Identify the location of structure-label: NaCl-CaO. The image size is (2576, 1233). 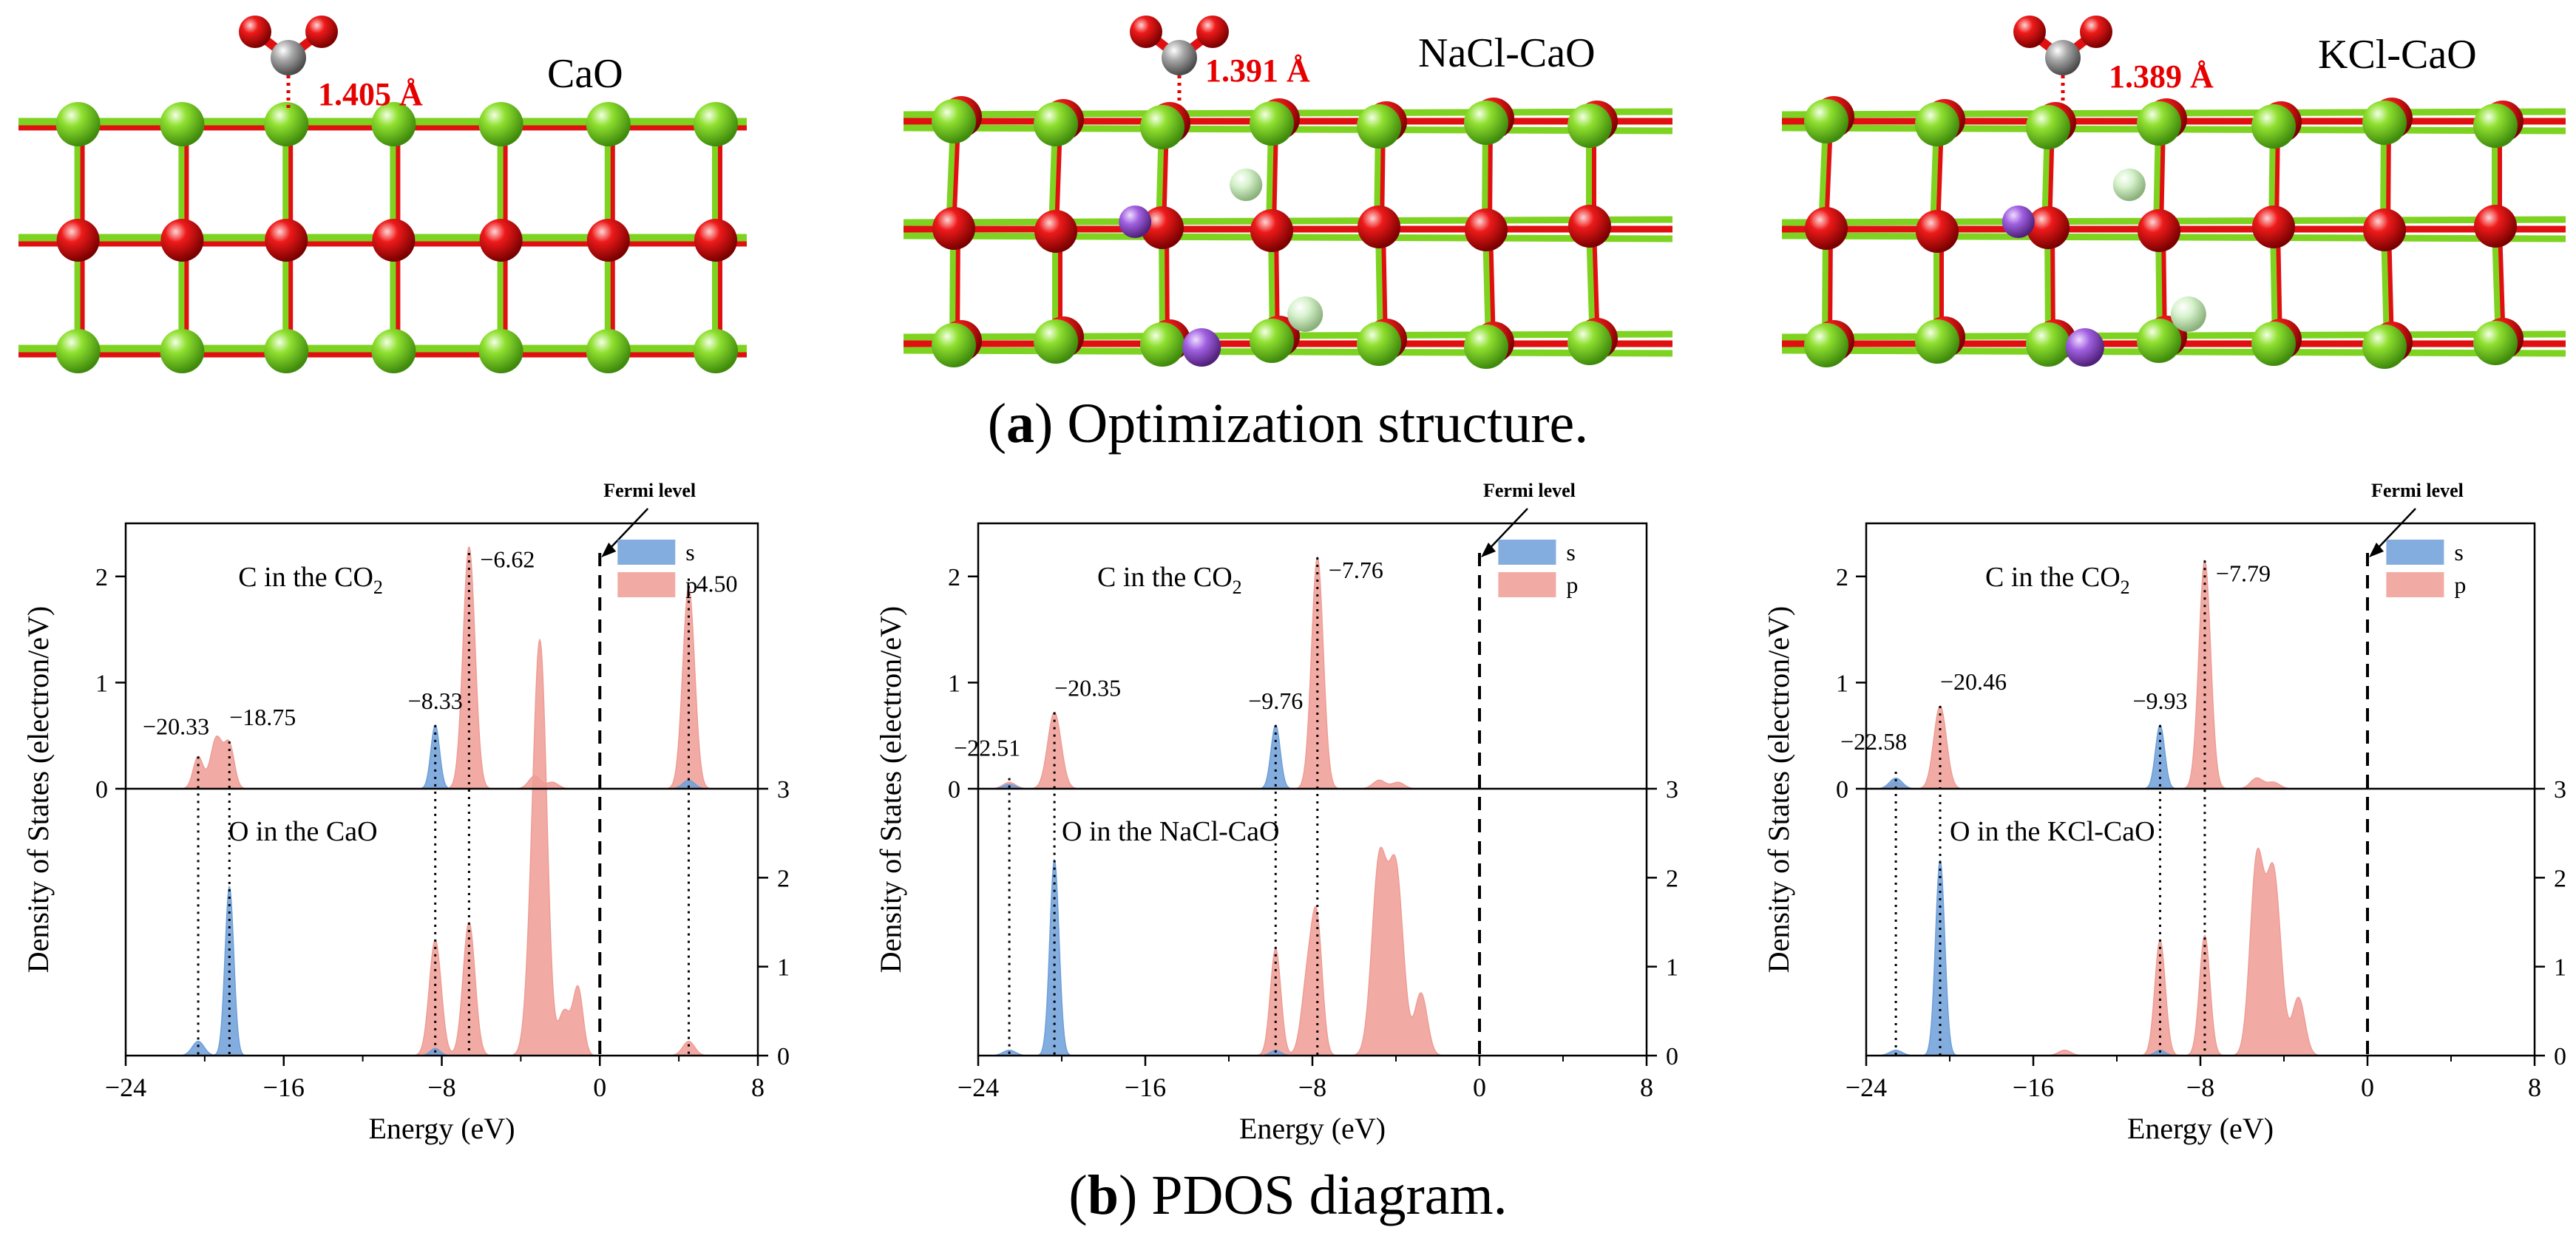
(1507, 53).